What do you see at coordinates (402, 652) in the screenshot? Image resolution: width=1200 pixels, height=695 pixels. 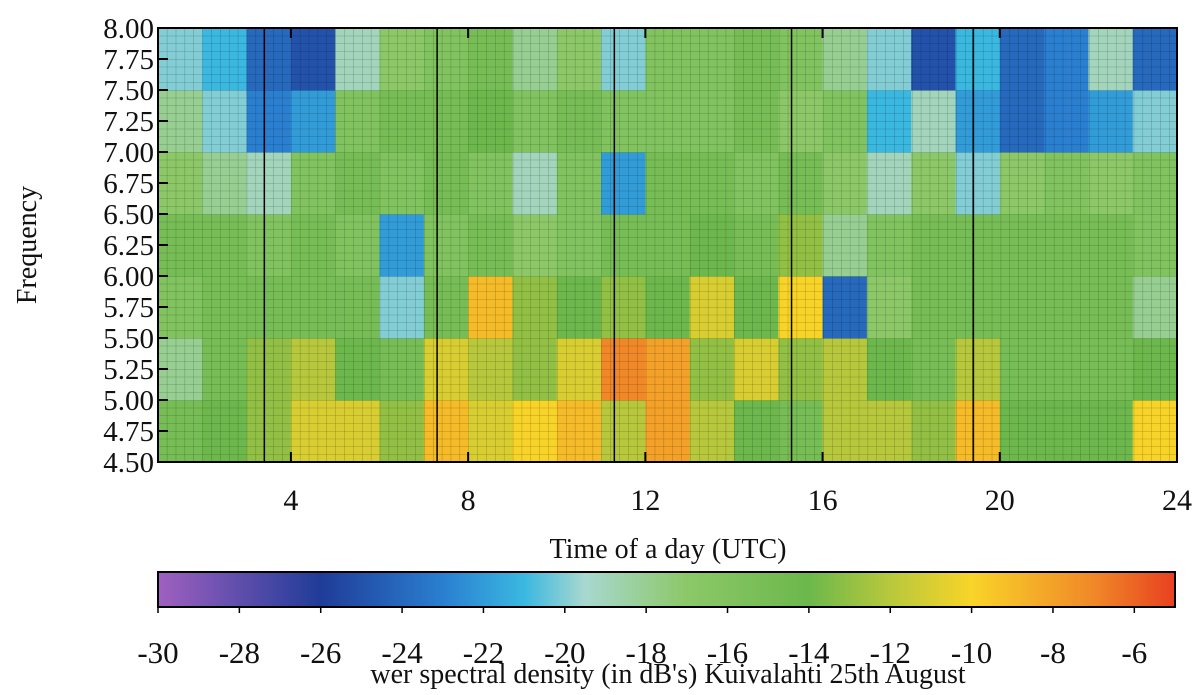 I see `colorbar-tick-label: -24` at bounding box center [402, 652].